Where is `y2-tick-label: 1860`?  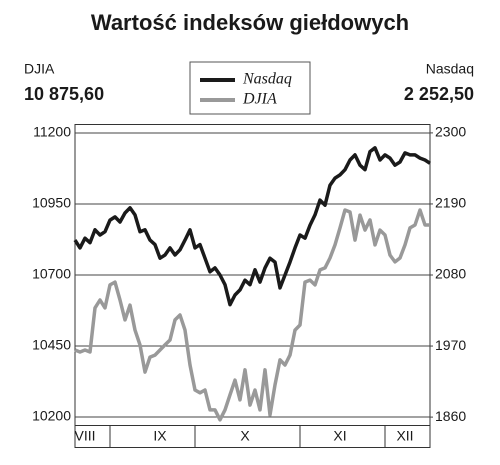 y2-tick-label: 1860 is located at coordinates (450, 416).